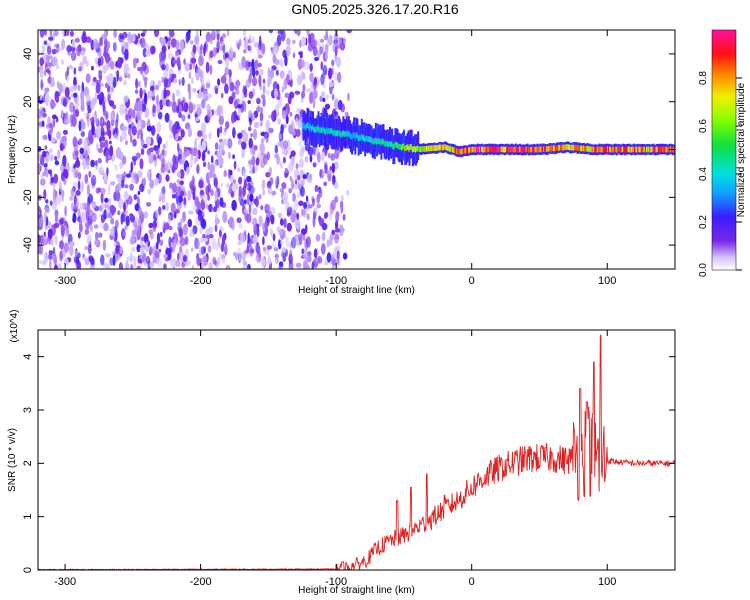 The width and height of the screenshot is (750, 600). What do you see at coordinates (28, 54) in the screenshot?
I see `y-tick-label: 40` at bounding box center [28, 54].